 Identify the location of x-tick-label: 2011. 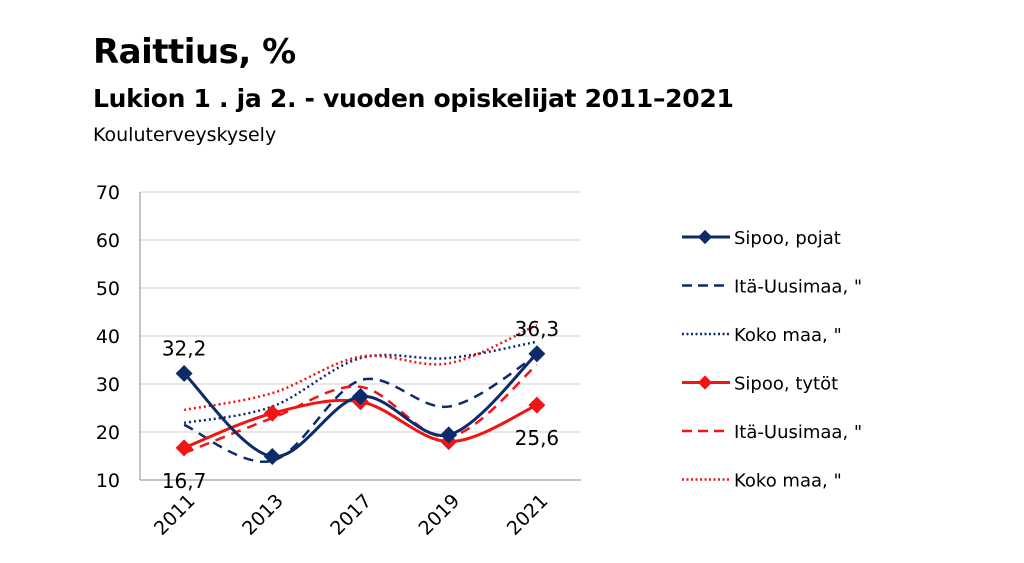
(175, 515).